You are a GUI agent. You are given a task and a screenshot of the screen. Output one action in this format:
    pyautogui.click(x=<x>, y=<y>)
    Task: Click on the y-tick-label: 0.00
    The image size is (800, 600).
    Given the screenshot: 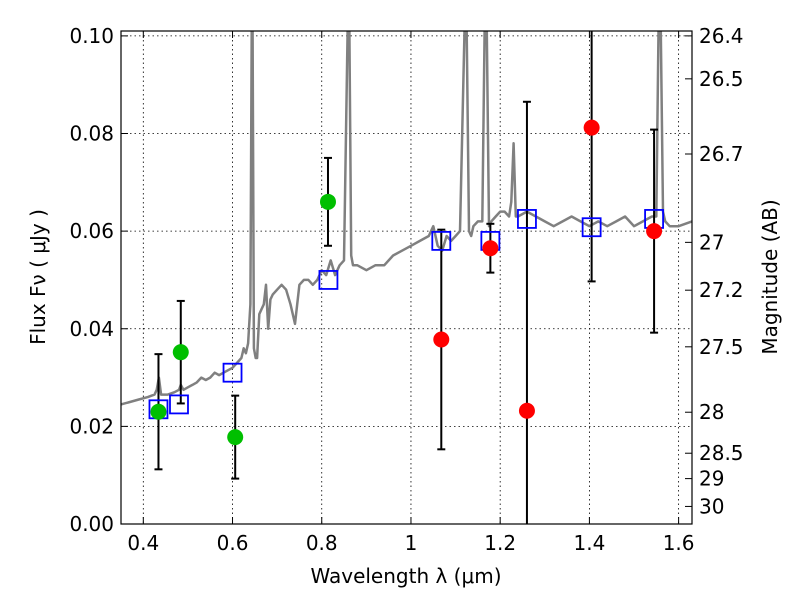 What is the action you would take?
    pyautogui.click(x=91, y=524)
    